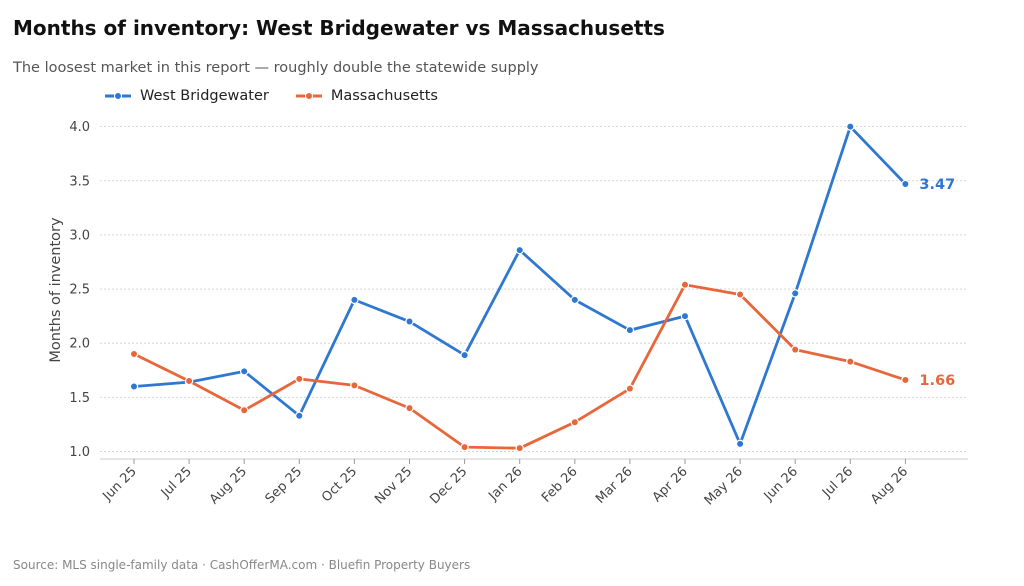 This screenshot has height=586, width=1024. What do you see at coordinates (79, 290) in the screenshot?
I see `y-tick-label: 2.5` at bounding box center [79, 290].